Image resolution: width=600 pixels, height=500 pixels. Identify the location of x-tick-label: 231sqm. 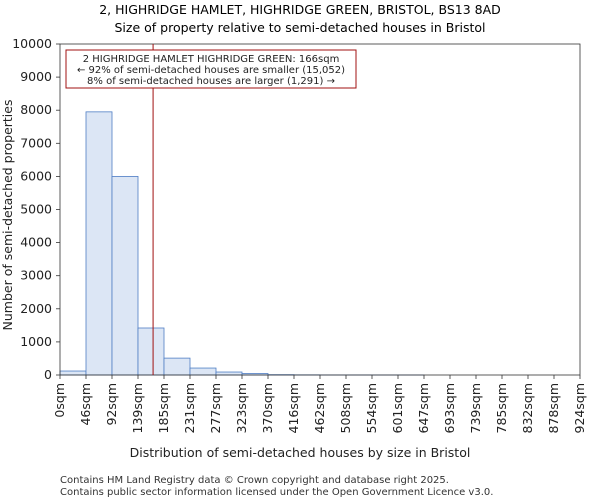
(189, 408).